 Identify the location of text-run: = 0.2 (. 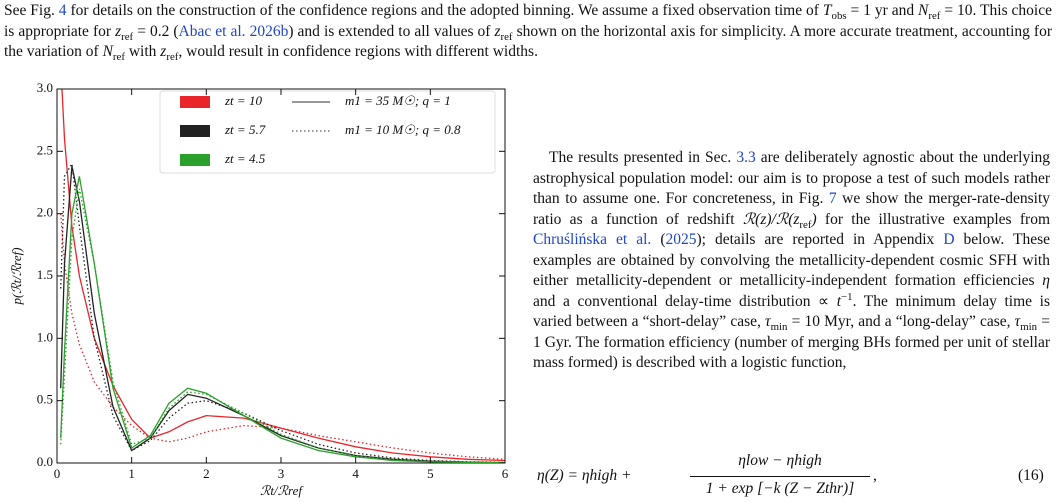
(156, 31).